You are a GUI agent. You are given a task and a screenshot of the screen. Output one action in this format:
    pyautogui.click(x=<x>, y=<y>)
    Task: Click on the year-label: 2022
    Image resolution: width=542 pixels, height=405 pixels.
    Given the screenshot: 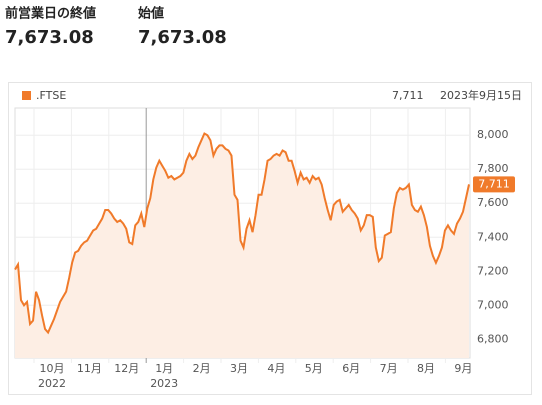 What is the action you would take?
    pyautogui.click(x=52, y=383)
    